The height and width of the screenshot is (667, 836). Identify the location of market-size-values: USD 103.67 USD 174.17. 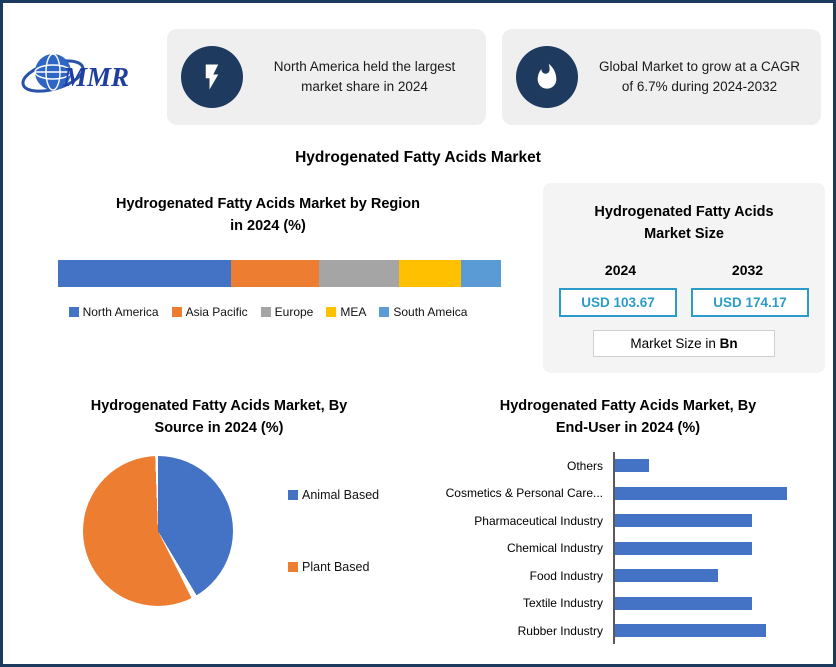
(684, 302).